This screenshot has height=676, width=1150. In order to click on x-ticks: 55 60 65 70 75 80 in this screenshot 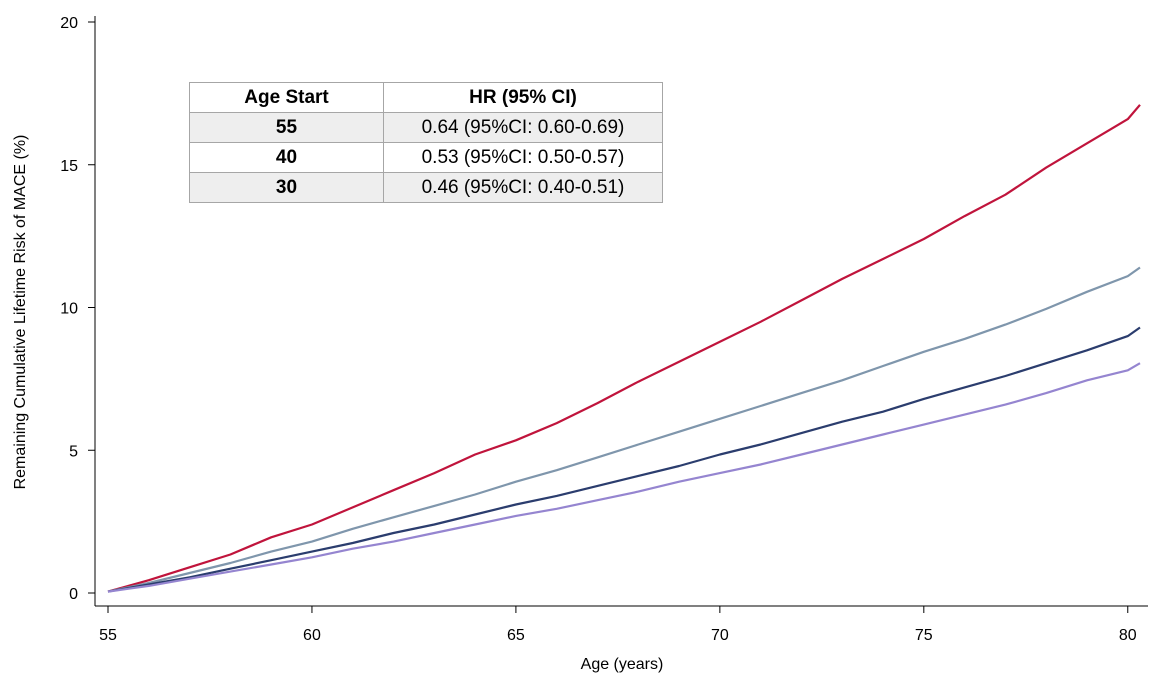, I will do `click(618, 625)`.